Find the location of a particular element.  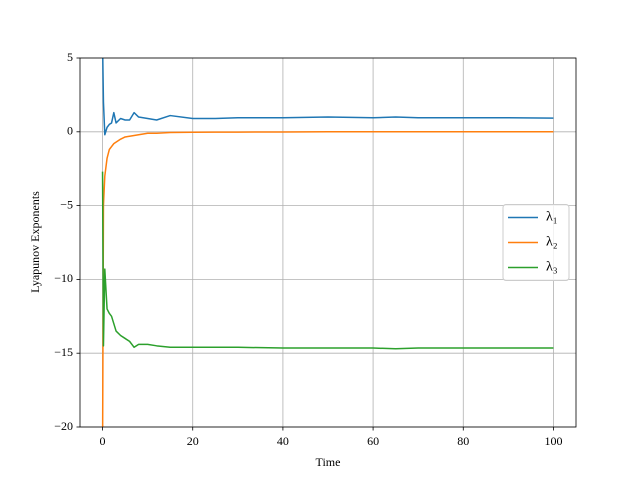

legend-label: λ₃ is located at coordinates (552, 267).